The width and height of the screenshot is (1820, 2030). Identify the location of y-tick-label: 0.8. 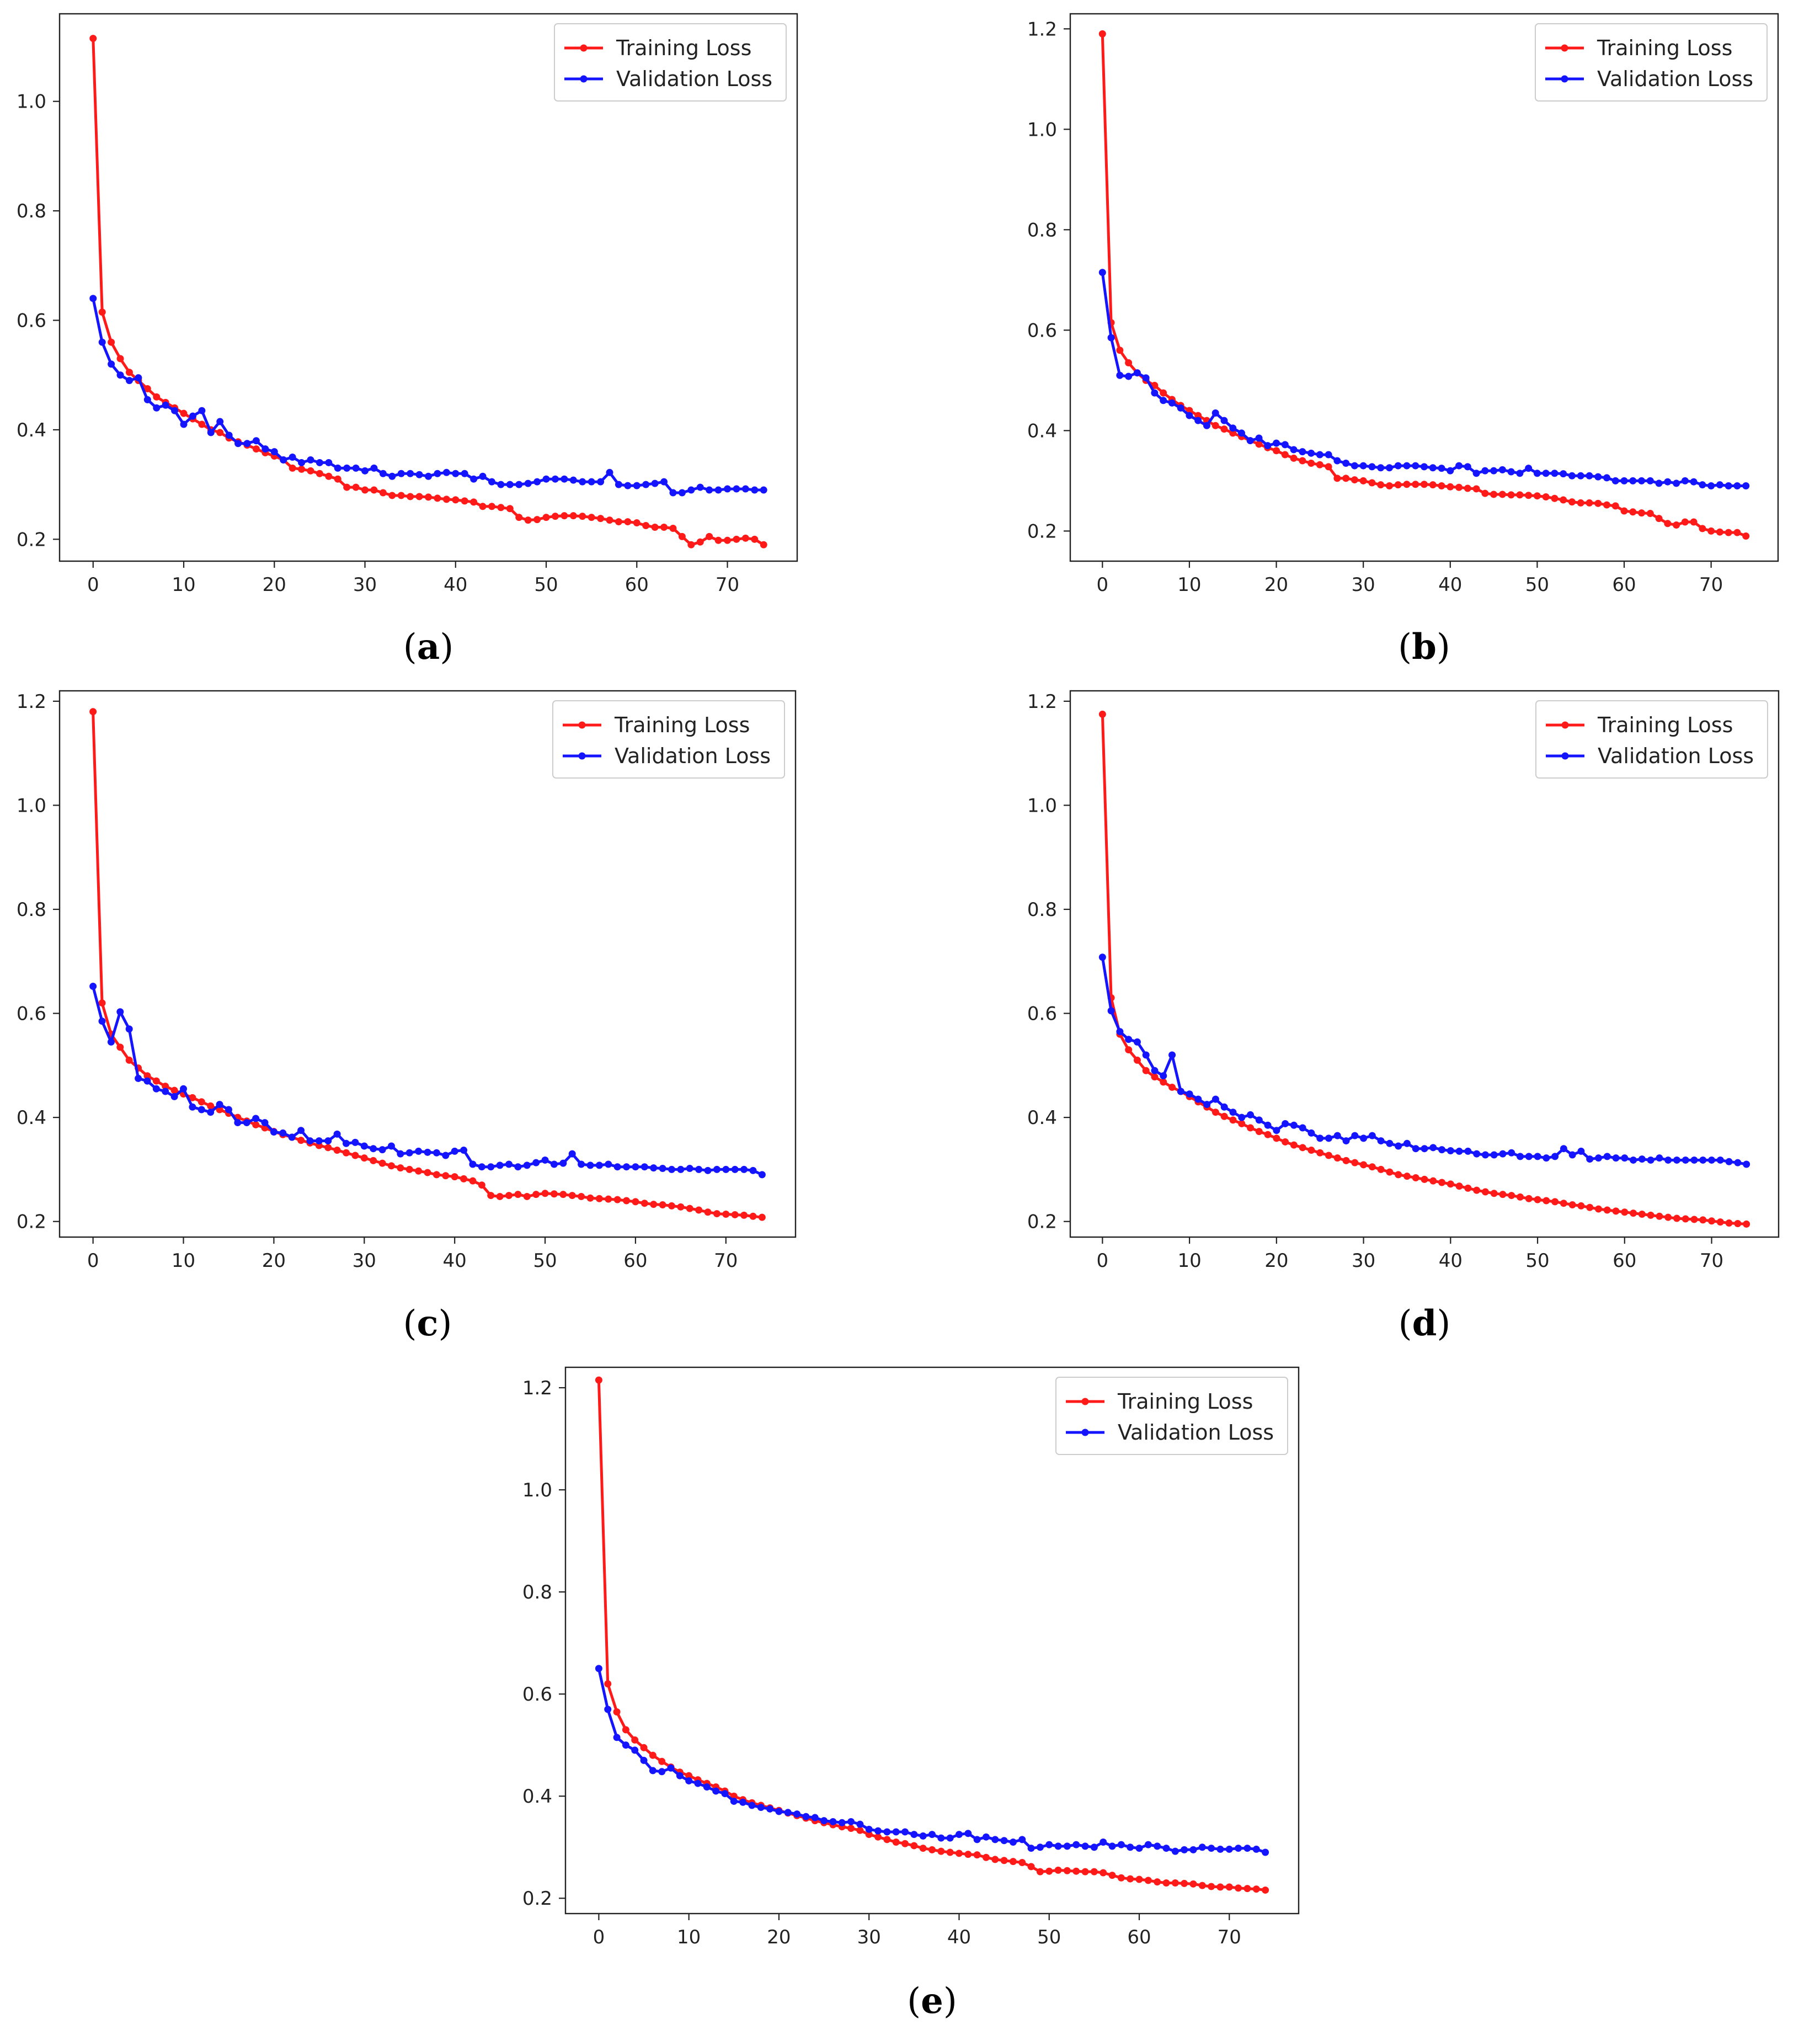
(1042, 910).